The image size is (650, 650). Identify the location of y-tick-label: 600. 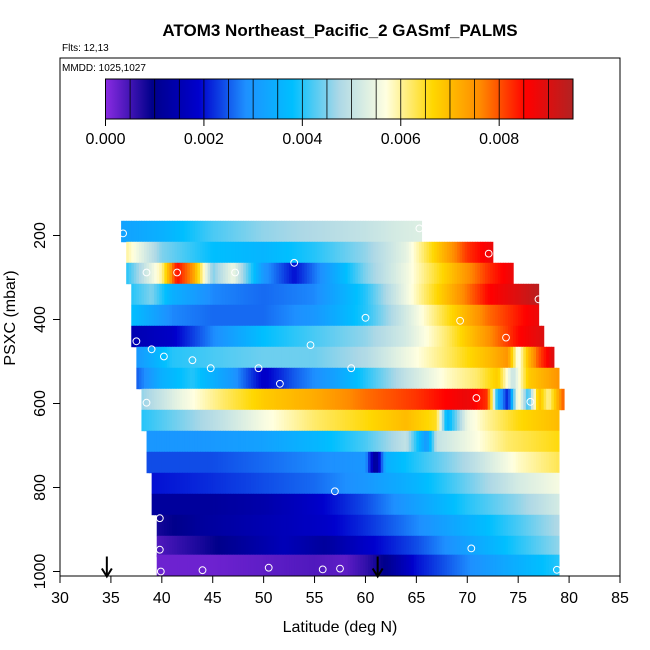
(40, 403).